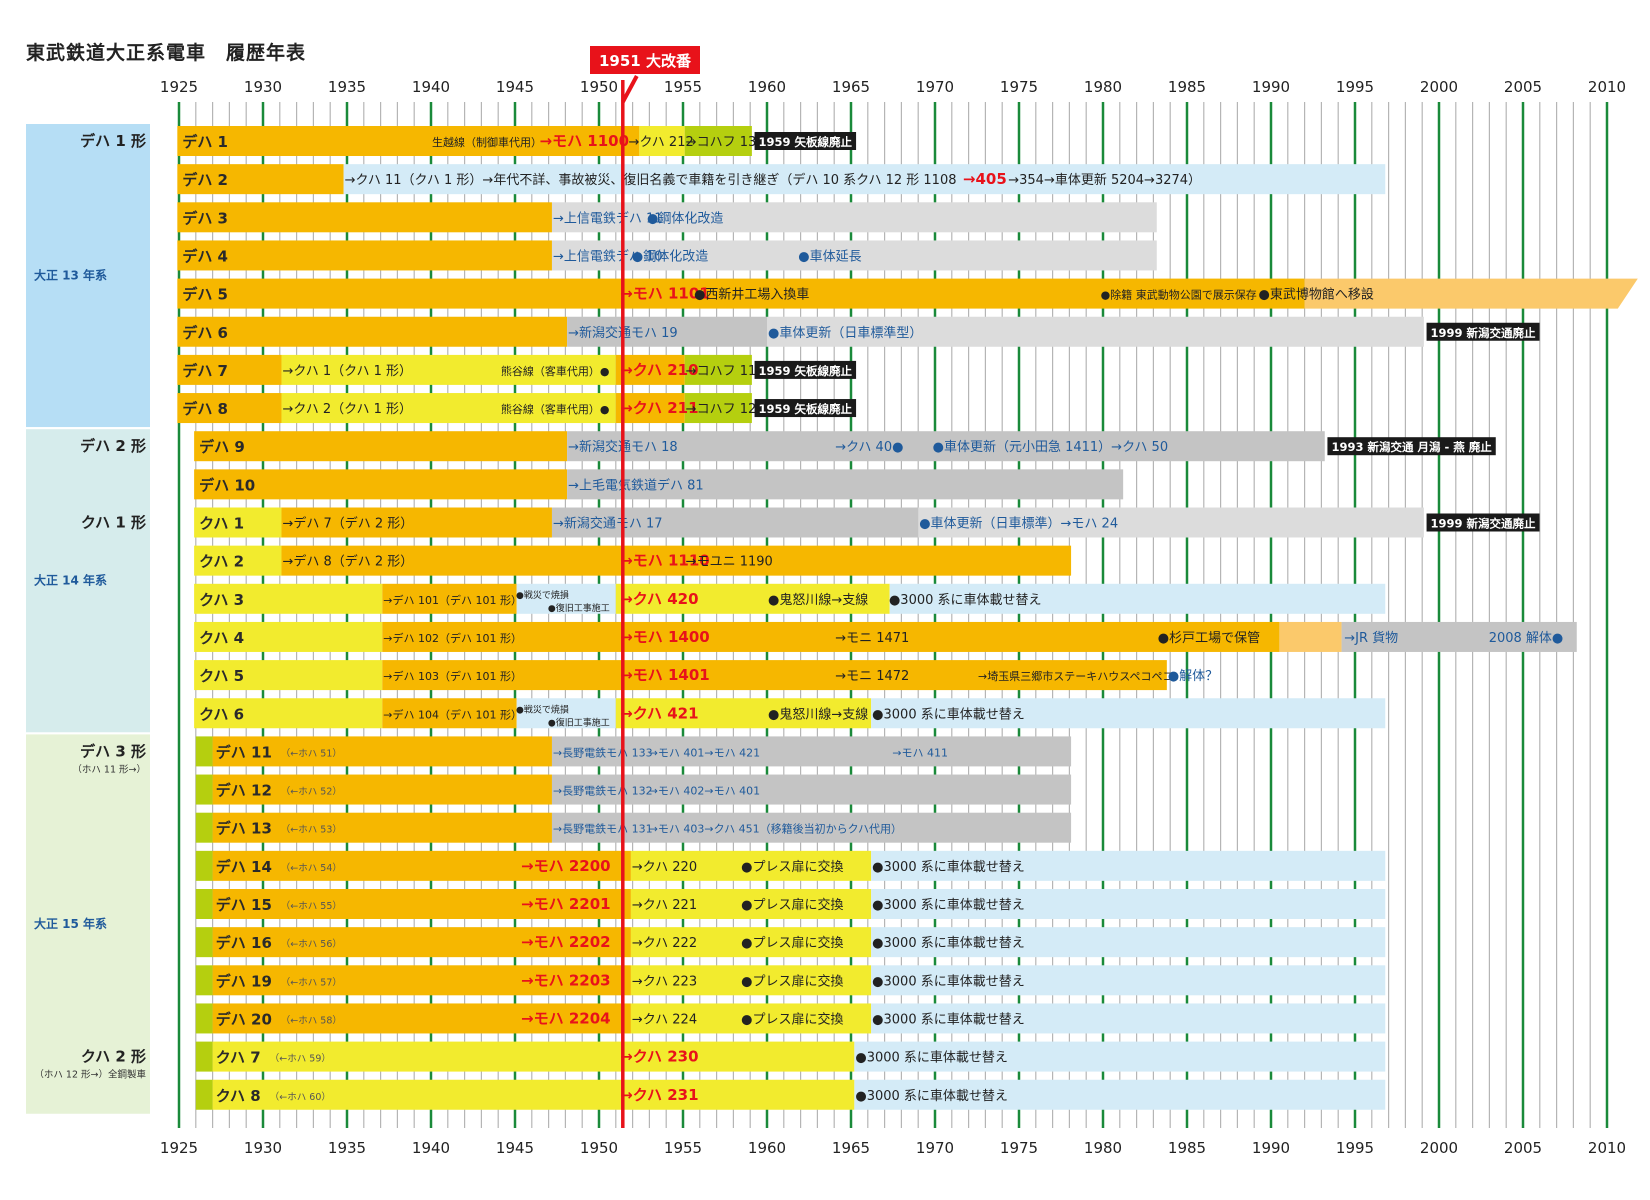 The image size is (1650, 1200). What do you see at coordinates (599, 87) in the screenshot?
I see `axis-tick-top: 1950` at bounding box center [599, 87].